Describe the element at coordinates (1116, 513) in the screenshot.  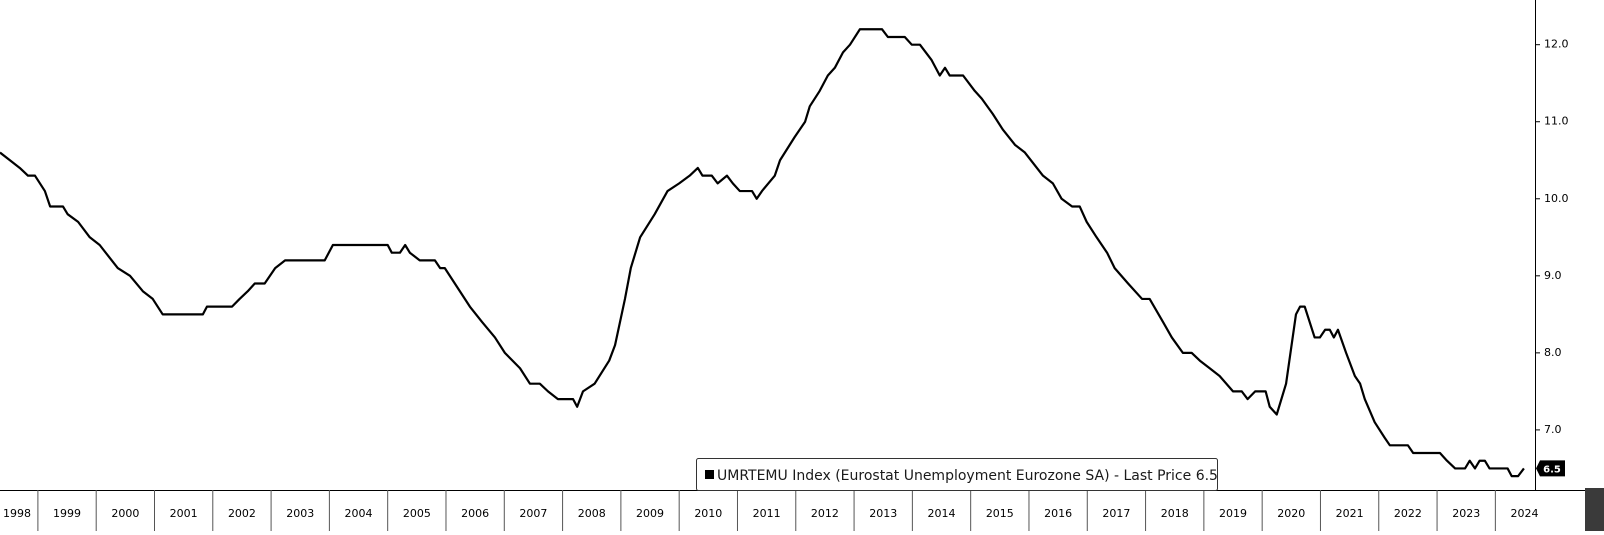
I see `x-tick-label: 2017` at that location.